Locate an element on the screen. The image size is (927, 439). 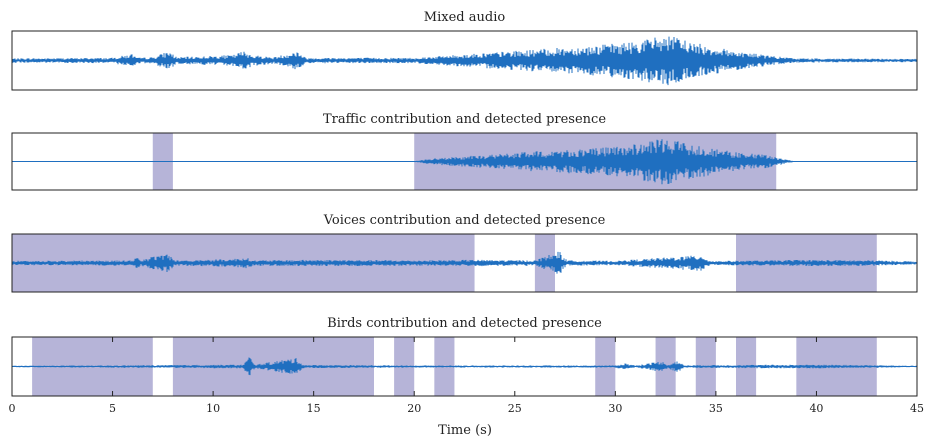
x-tick-label: 40 is located at coordinates (816, 408).